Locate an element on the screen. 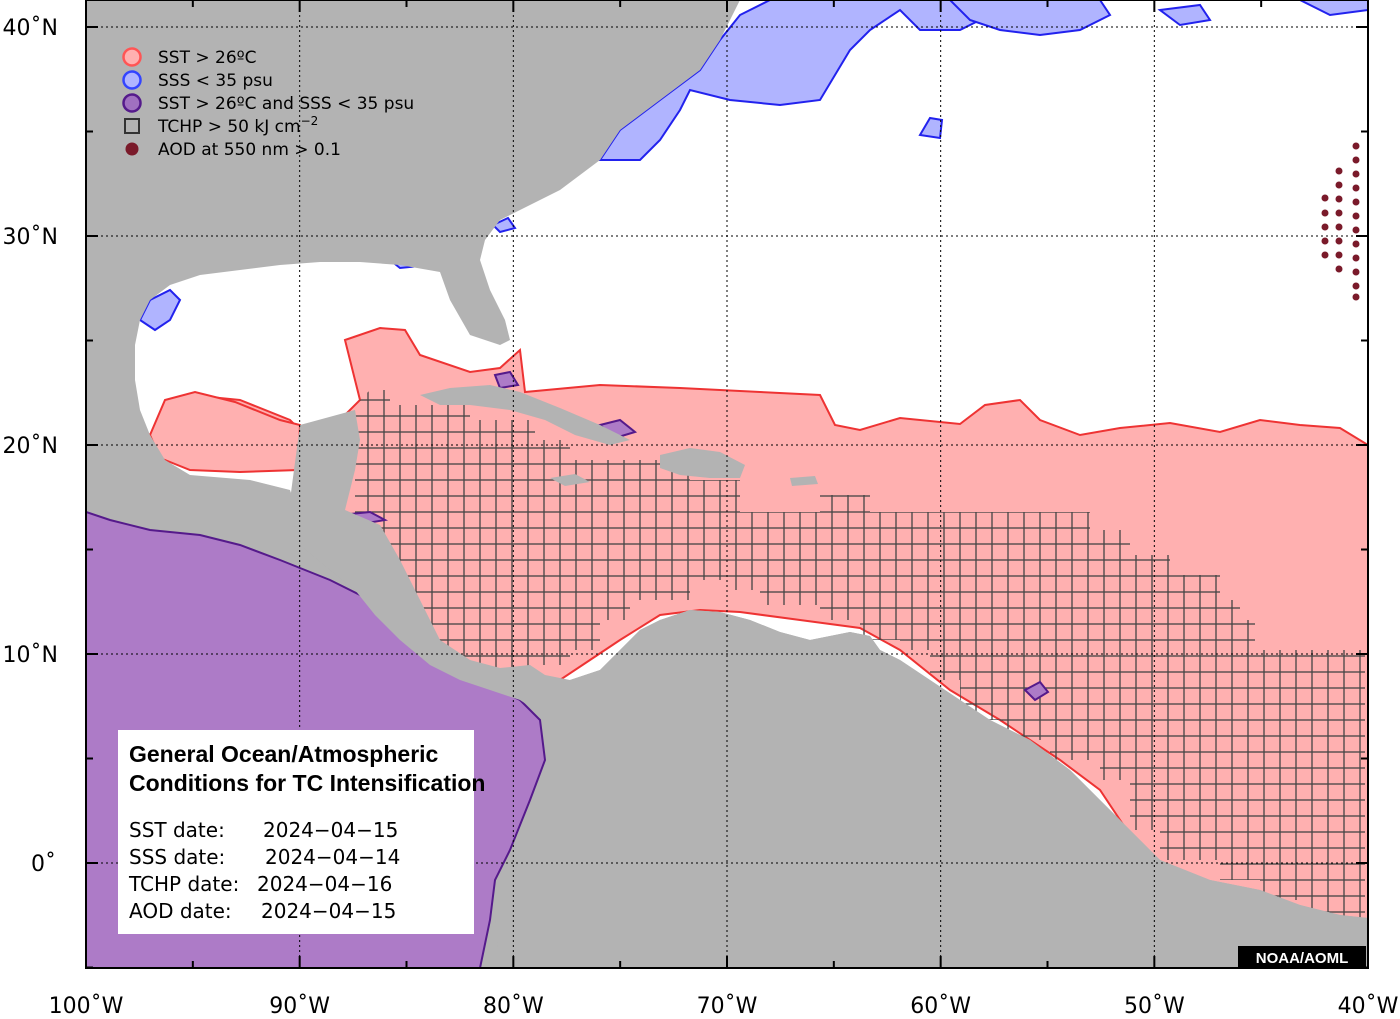  hispaniola is located at coordinates (702, 463).